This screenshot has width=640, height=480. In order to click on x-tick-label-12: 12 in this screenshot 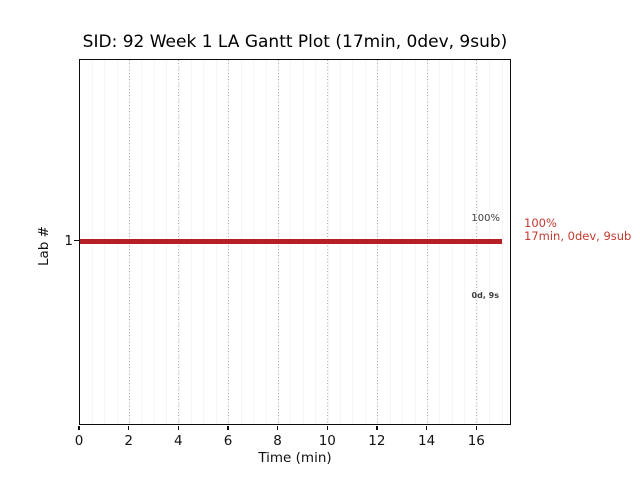, I will do `click(377, 441)`.